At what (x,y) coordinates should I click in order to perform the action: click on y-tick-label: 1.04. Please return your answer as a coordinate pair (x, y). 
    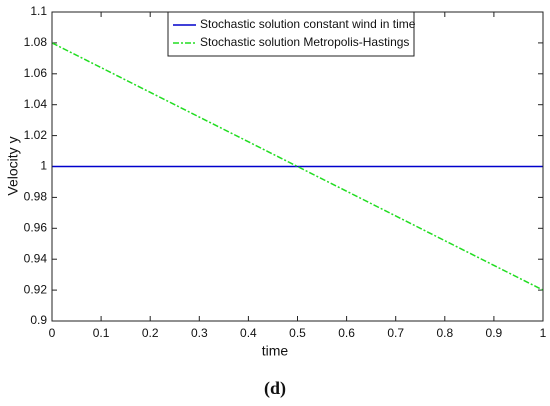
    Looking at the image, I should click on (36, 104).